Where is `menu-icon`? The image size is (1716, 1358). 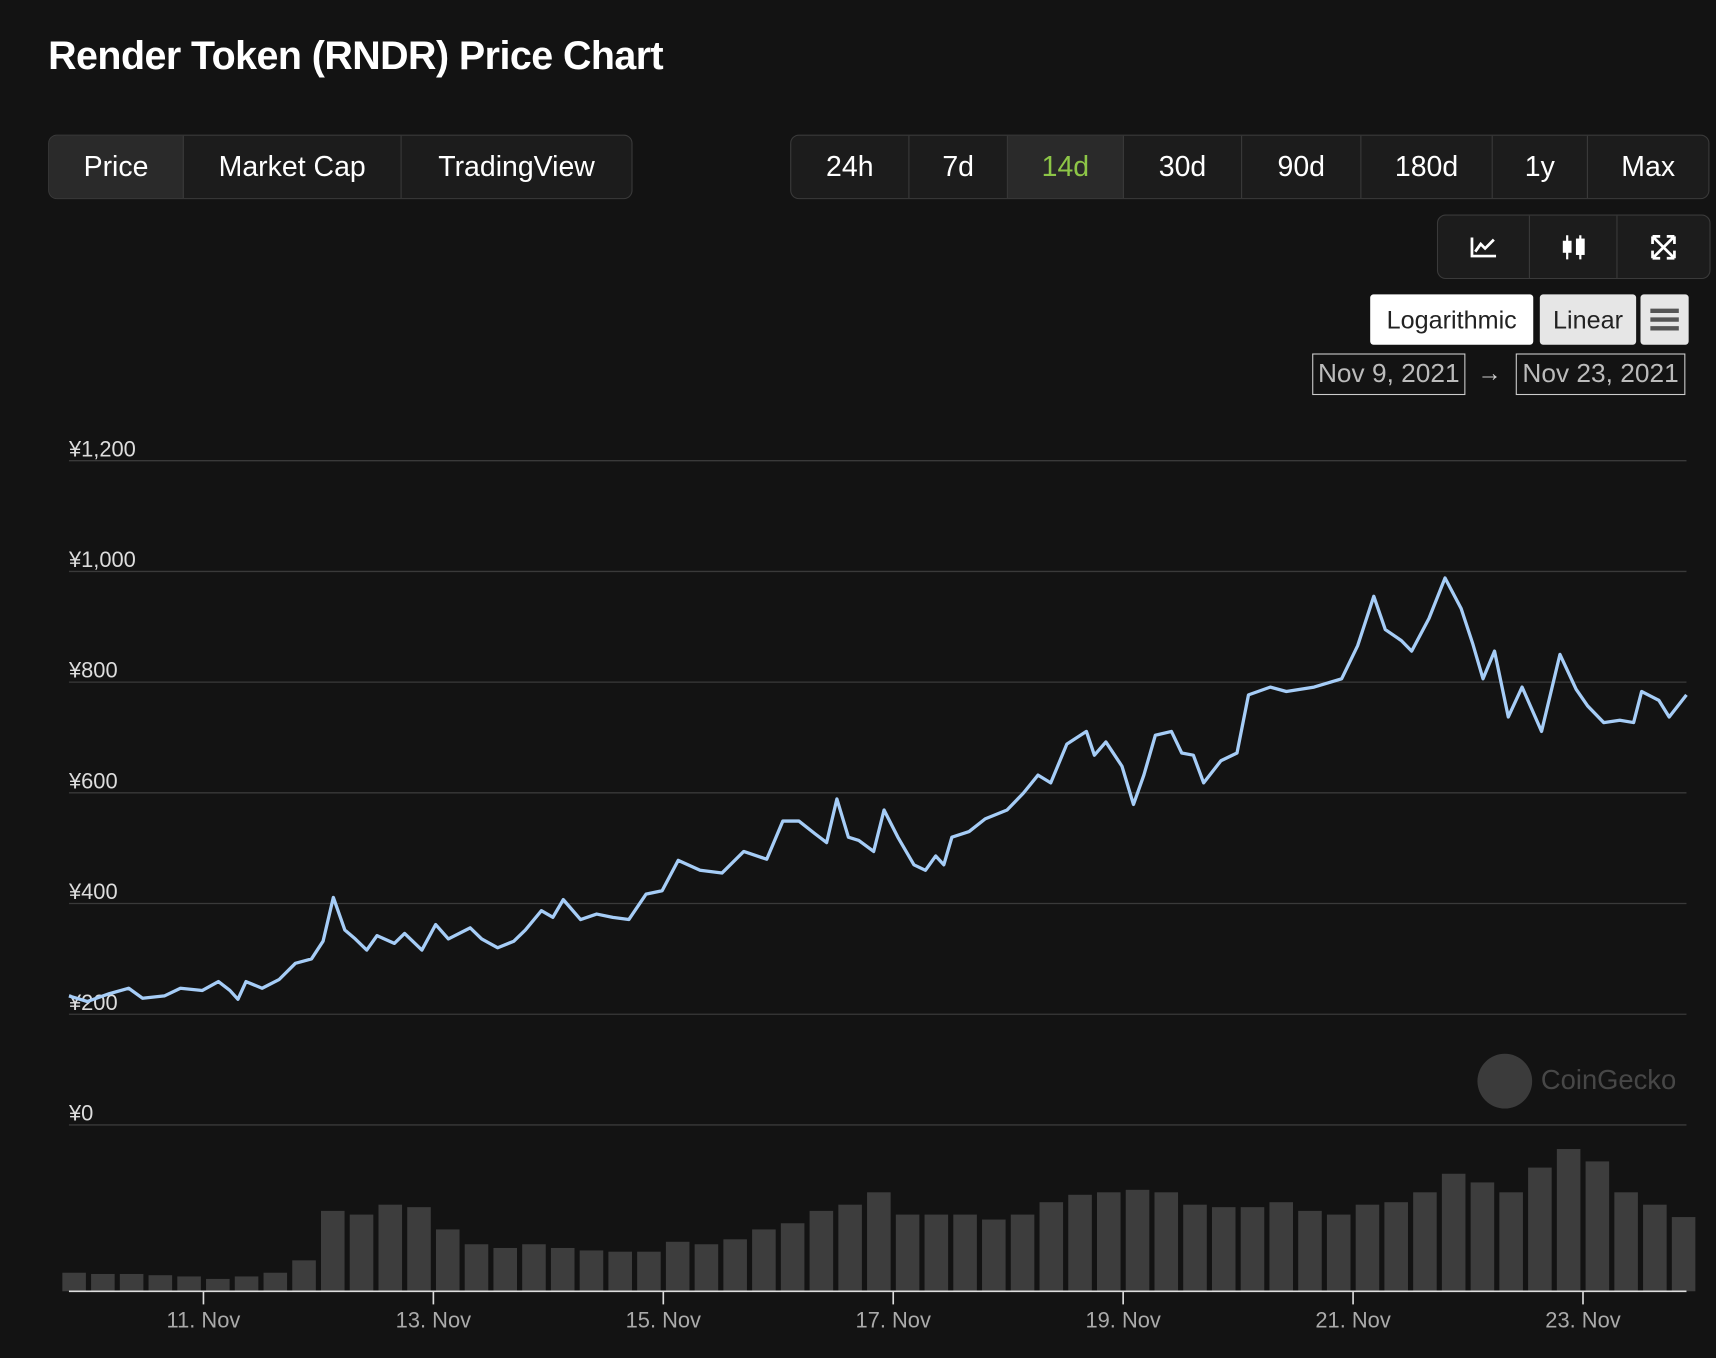 menu-icon is located at coordinates (1664, 319).